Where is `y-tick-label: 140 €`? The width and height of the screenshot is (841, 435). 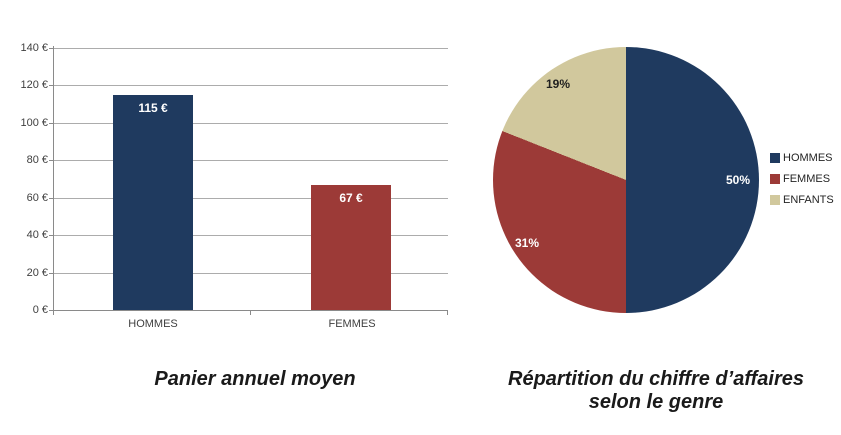 y-tick-label: 140 € is located at coordinates (34, 48).